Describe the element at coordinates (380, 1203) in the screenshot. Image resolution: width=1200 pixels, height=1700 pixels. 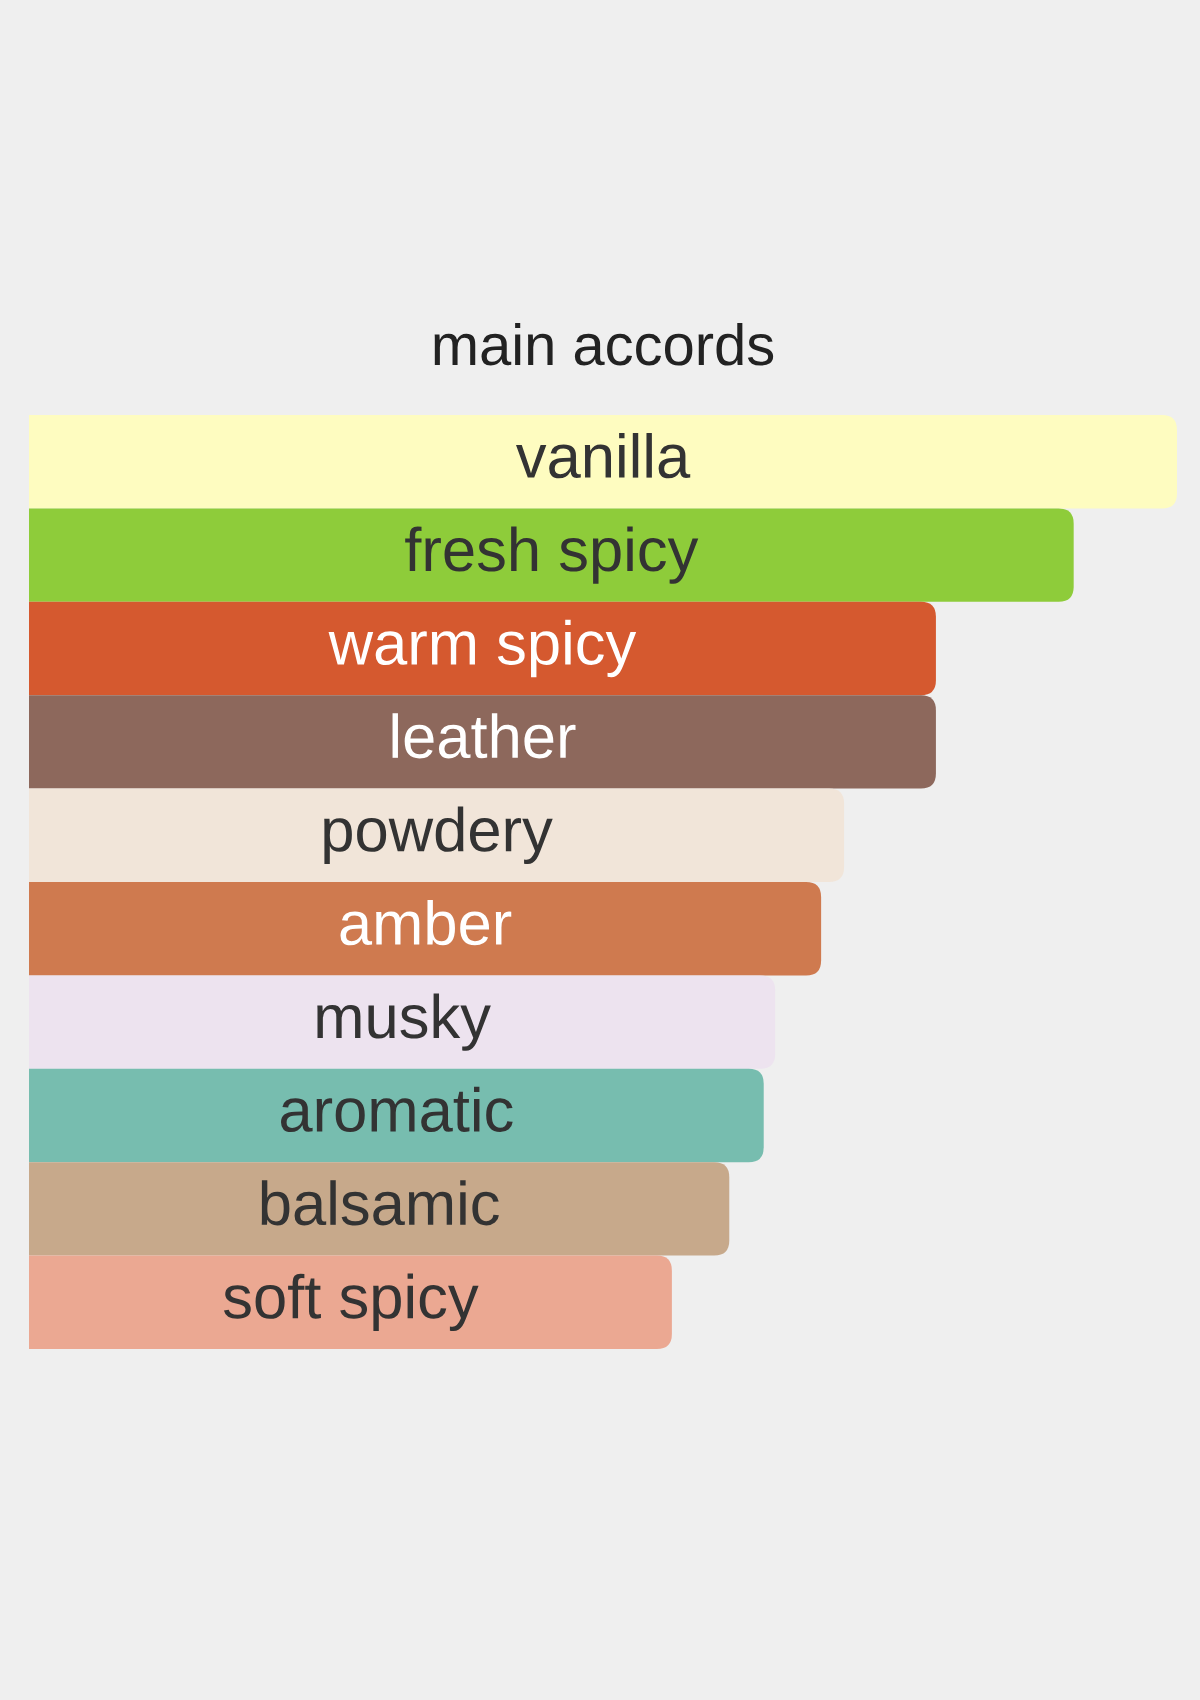
I see `y-tick-label: balsamic` at that location.